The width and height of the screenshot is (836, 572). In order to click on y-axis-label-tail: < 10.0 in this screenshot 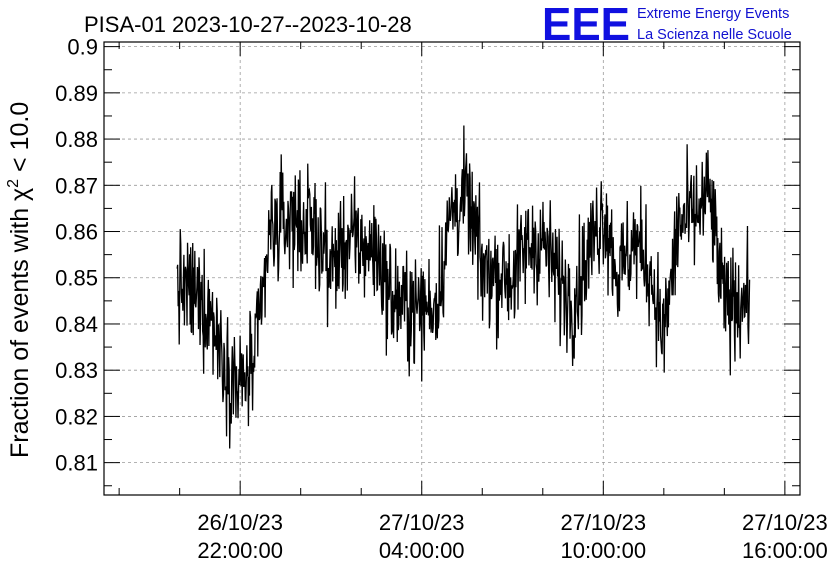, I will do `click(20, 140)`.